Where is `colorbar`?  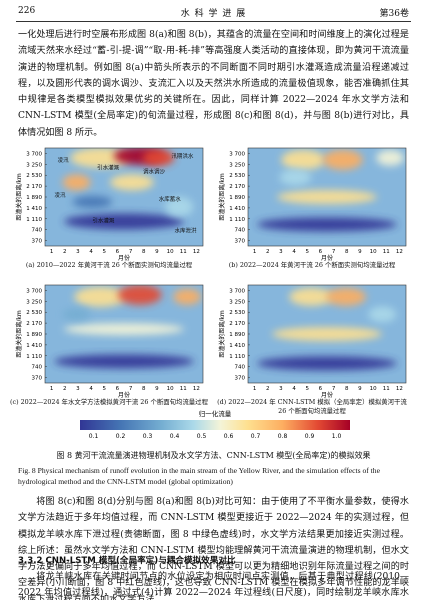
colorbar is located at coordinates (215, 425).